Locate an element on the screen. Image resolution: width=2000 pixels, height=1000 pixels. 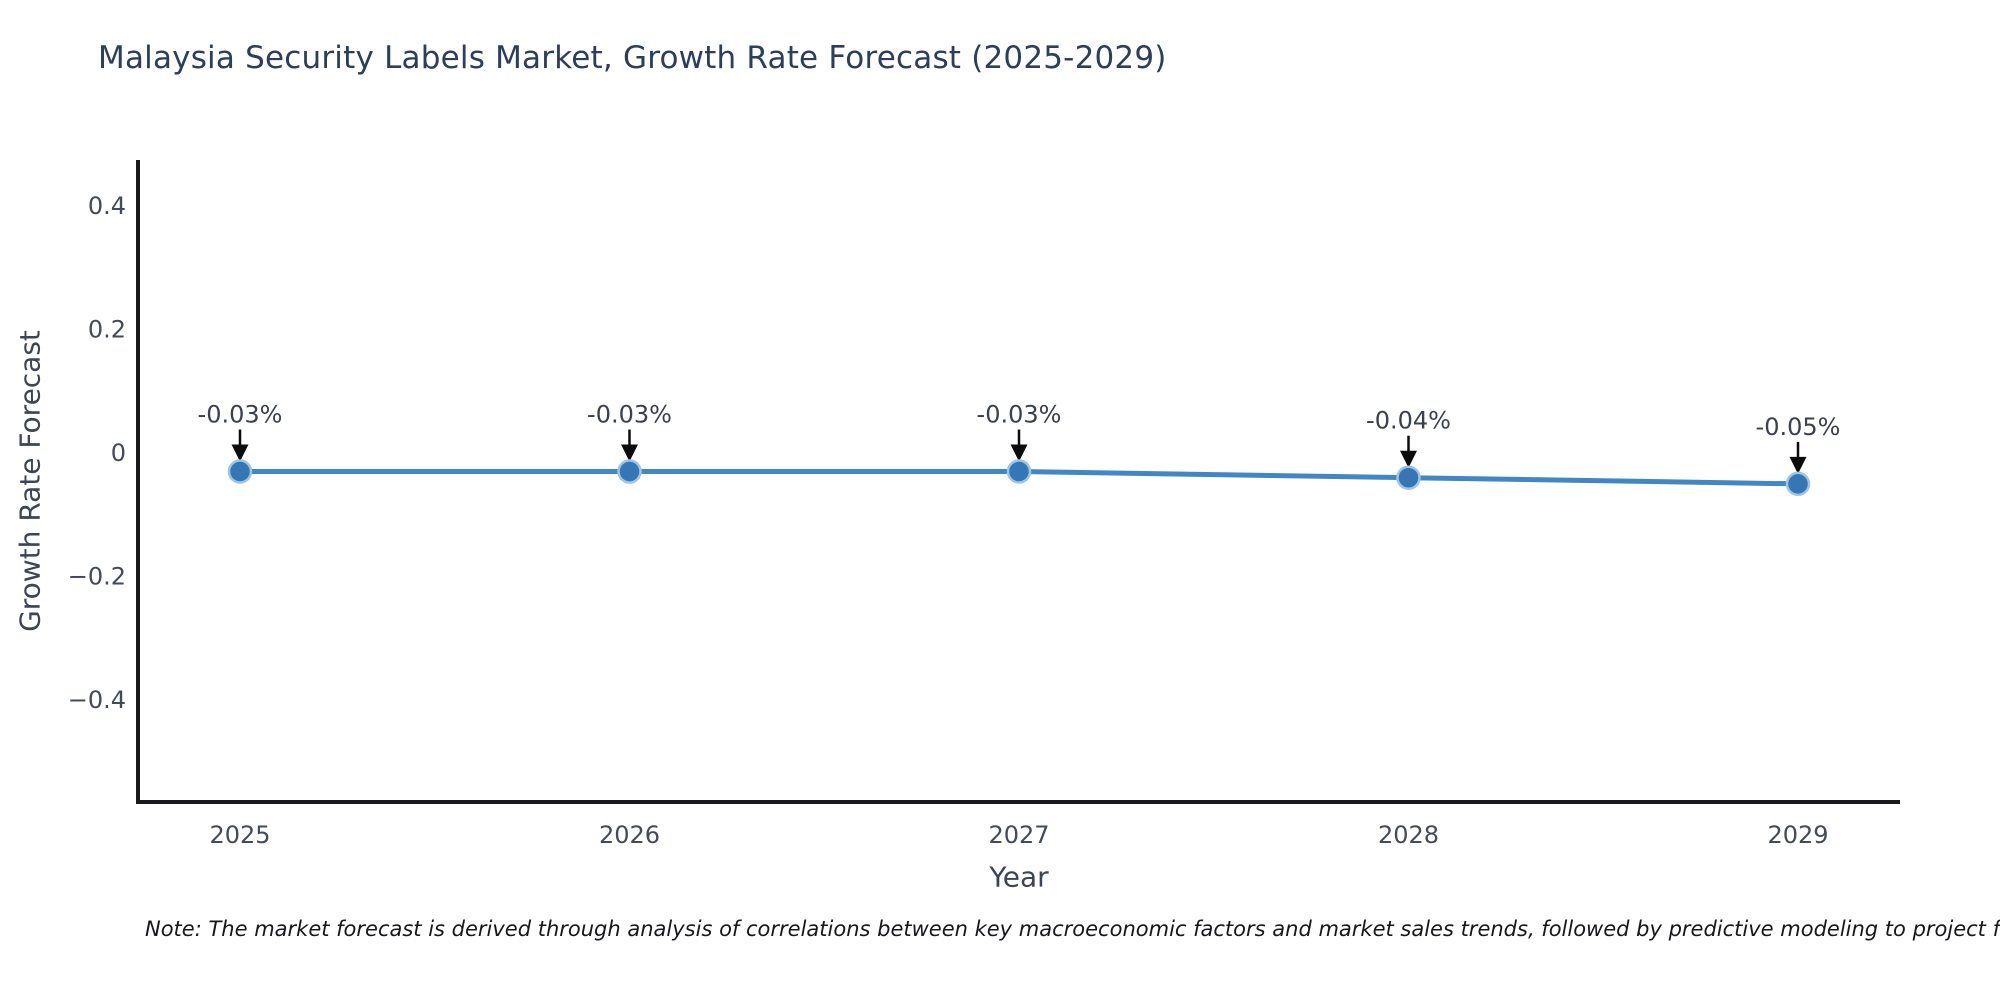
y-tick-label: 0 is located at coordinates (118, 453).